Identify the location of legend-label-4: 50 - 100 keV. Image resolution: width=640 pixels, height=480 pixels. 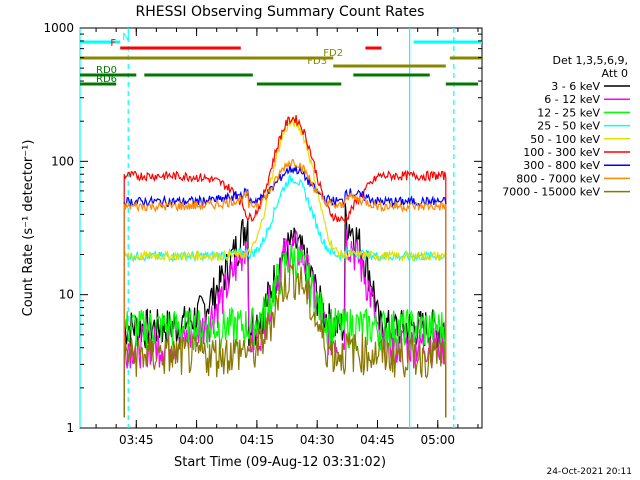
(565, 139).